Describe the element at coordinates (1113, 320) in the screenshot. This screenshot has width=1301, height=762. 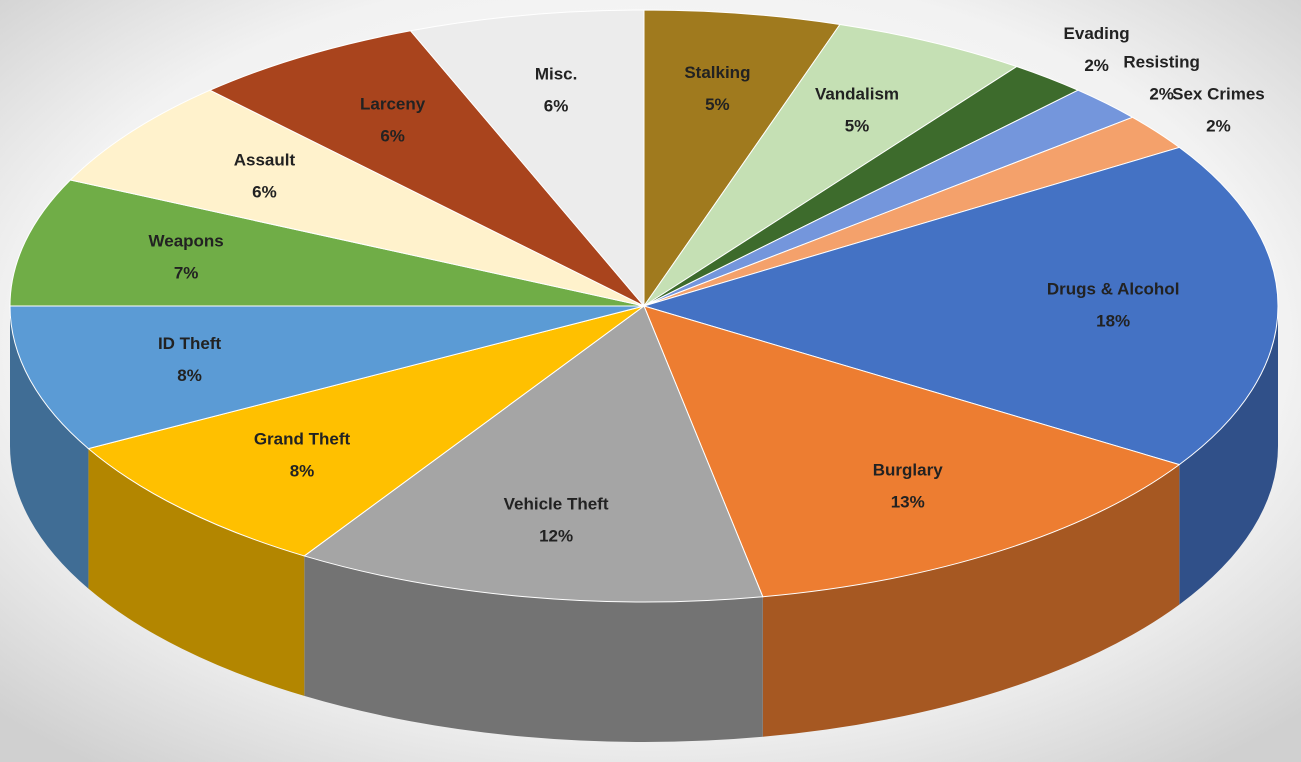
I see `slice-value-label: 18%` at that location.